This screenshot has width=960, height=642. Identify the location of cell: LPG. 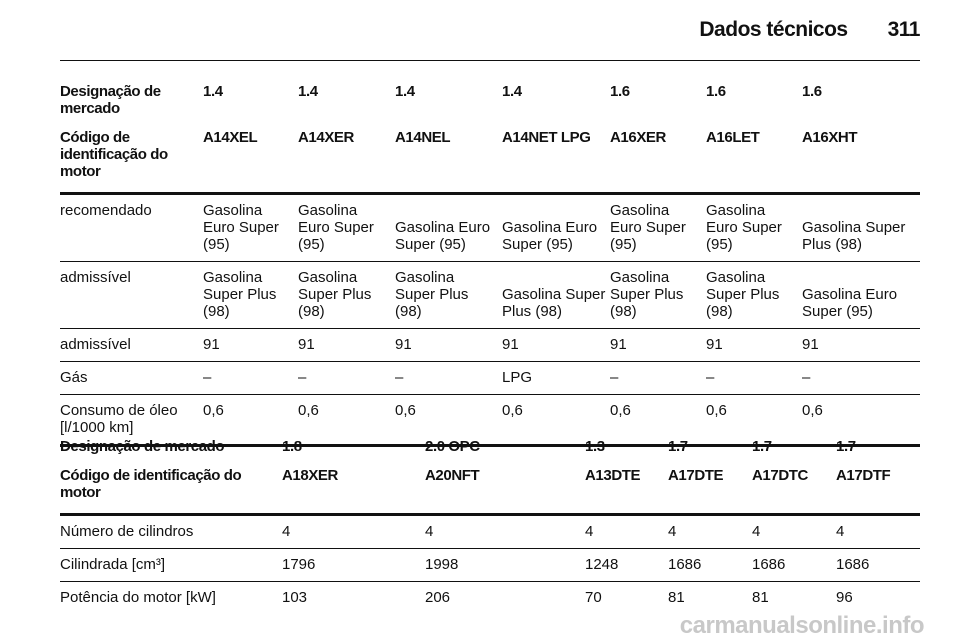
(556, 378).